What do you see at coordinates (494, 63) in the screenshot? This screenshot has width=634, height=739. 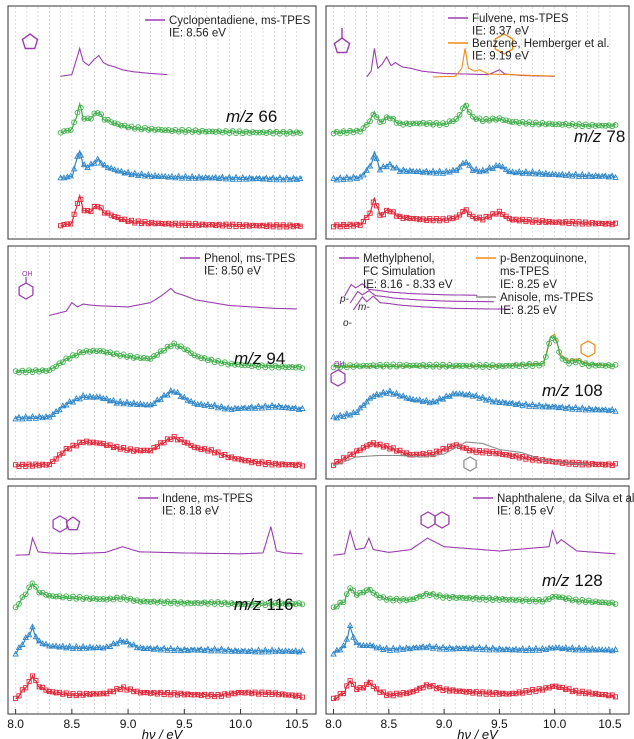 I see `series-orange-benzene-hemberger-et-al-` at bounding box center [494, 63].